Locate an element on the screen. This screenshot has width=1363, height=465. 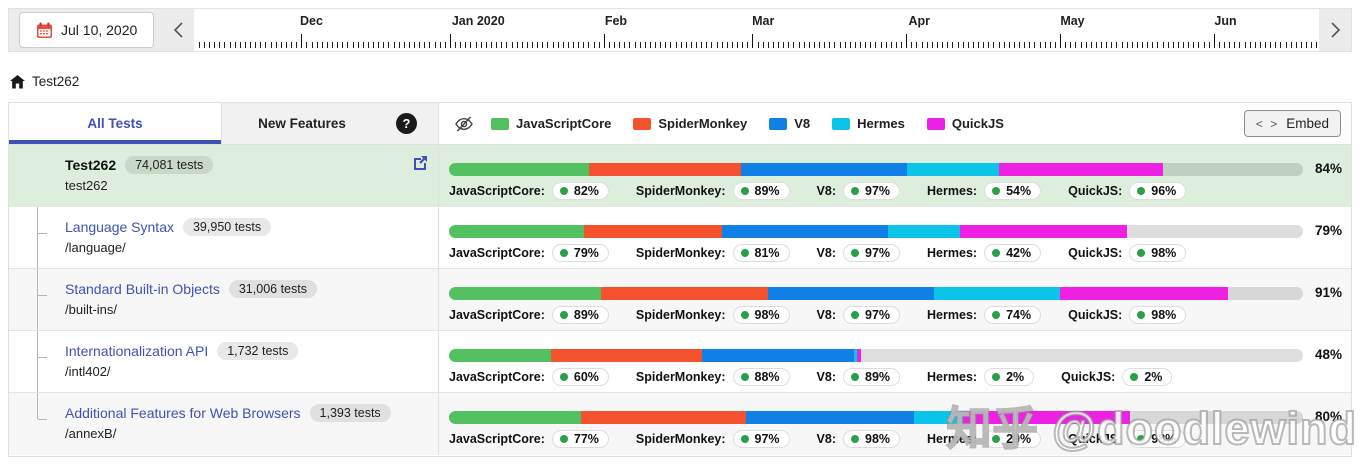
legend-swatch-icon is located at coordinates (642, 123).